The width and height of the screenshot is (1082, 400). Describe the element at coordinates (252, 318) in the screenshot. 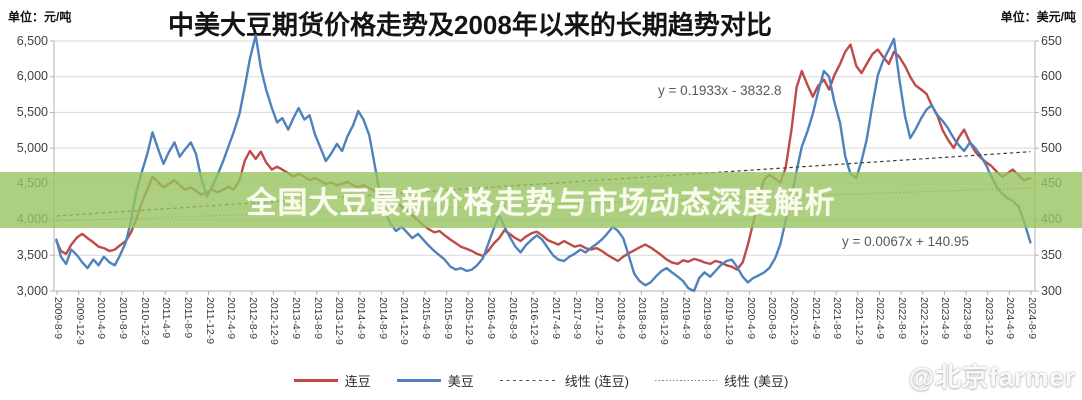

I see `x-axis-label: 2012-8-9` at that location.